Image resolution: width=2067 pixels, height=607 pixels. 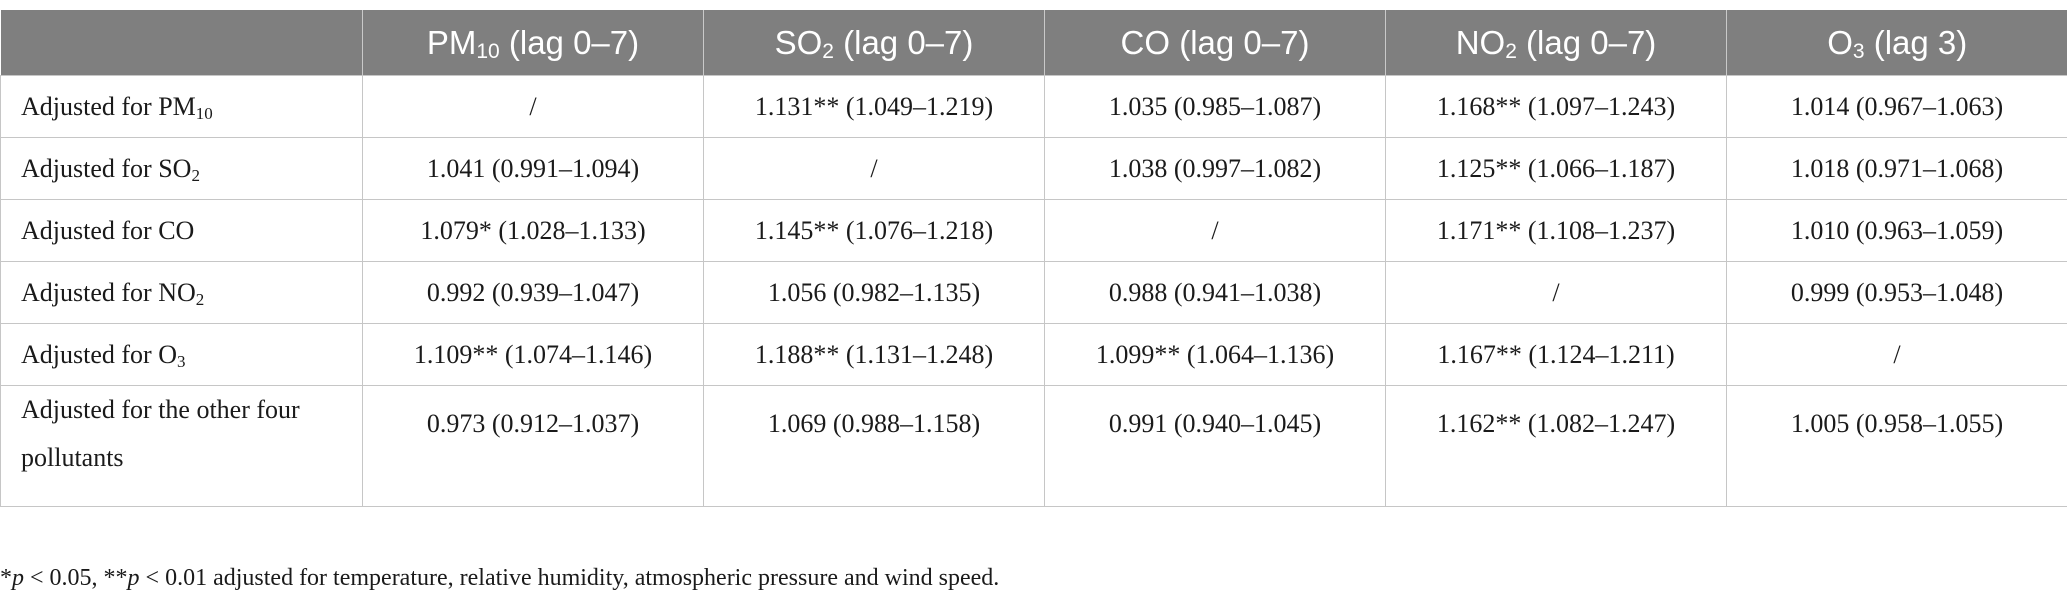 I want to click on table-cell: 1.167** (1.124–1.211), so click(x=1556, y=354).